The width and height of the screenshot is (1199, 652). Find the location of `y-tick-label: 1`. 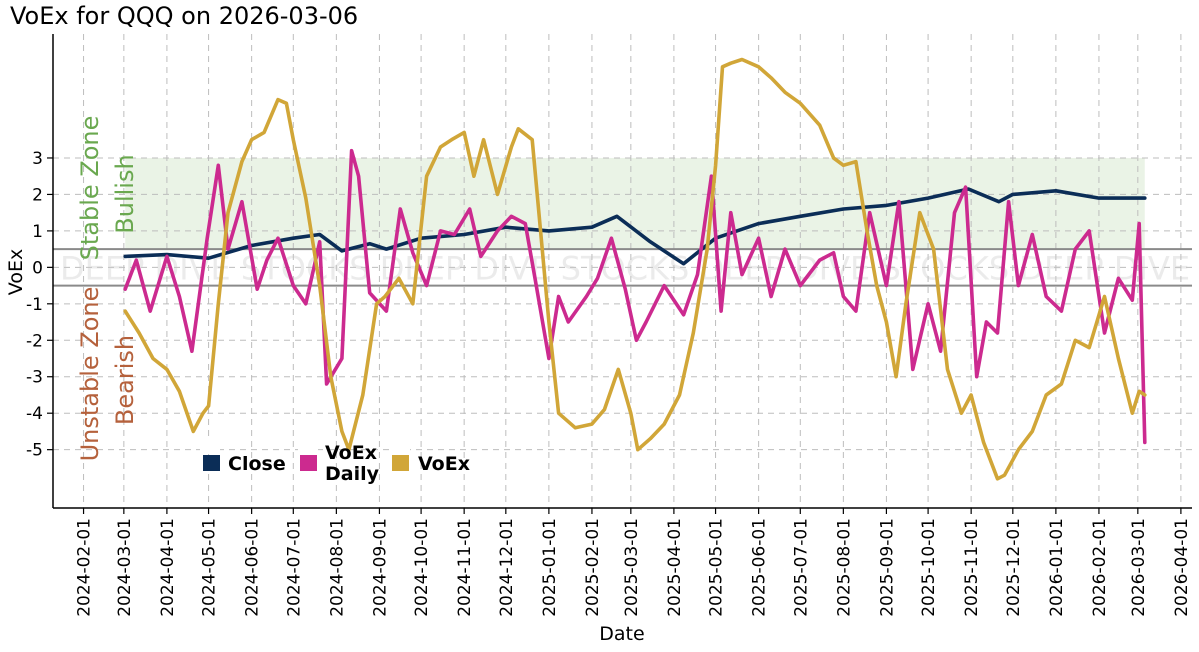

y-tick-label: 1 is located at coordinates (37, 232).